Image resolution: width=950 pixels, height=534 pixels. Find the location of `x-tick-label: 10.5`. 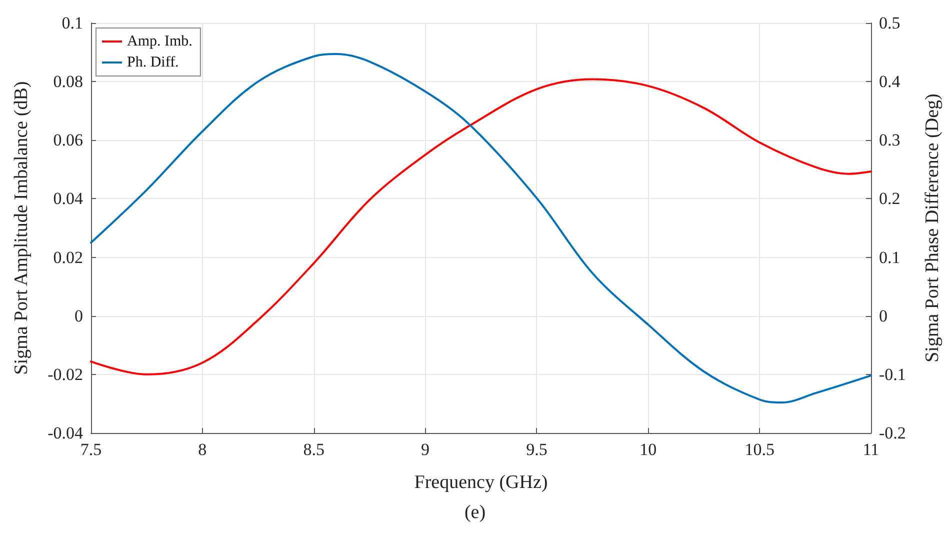

x-tick-label: 10.5 is located at coordinates (759, 449).